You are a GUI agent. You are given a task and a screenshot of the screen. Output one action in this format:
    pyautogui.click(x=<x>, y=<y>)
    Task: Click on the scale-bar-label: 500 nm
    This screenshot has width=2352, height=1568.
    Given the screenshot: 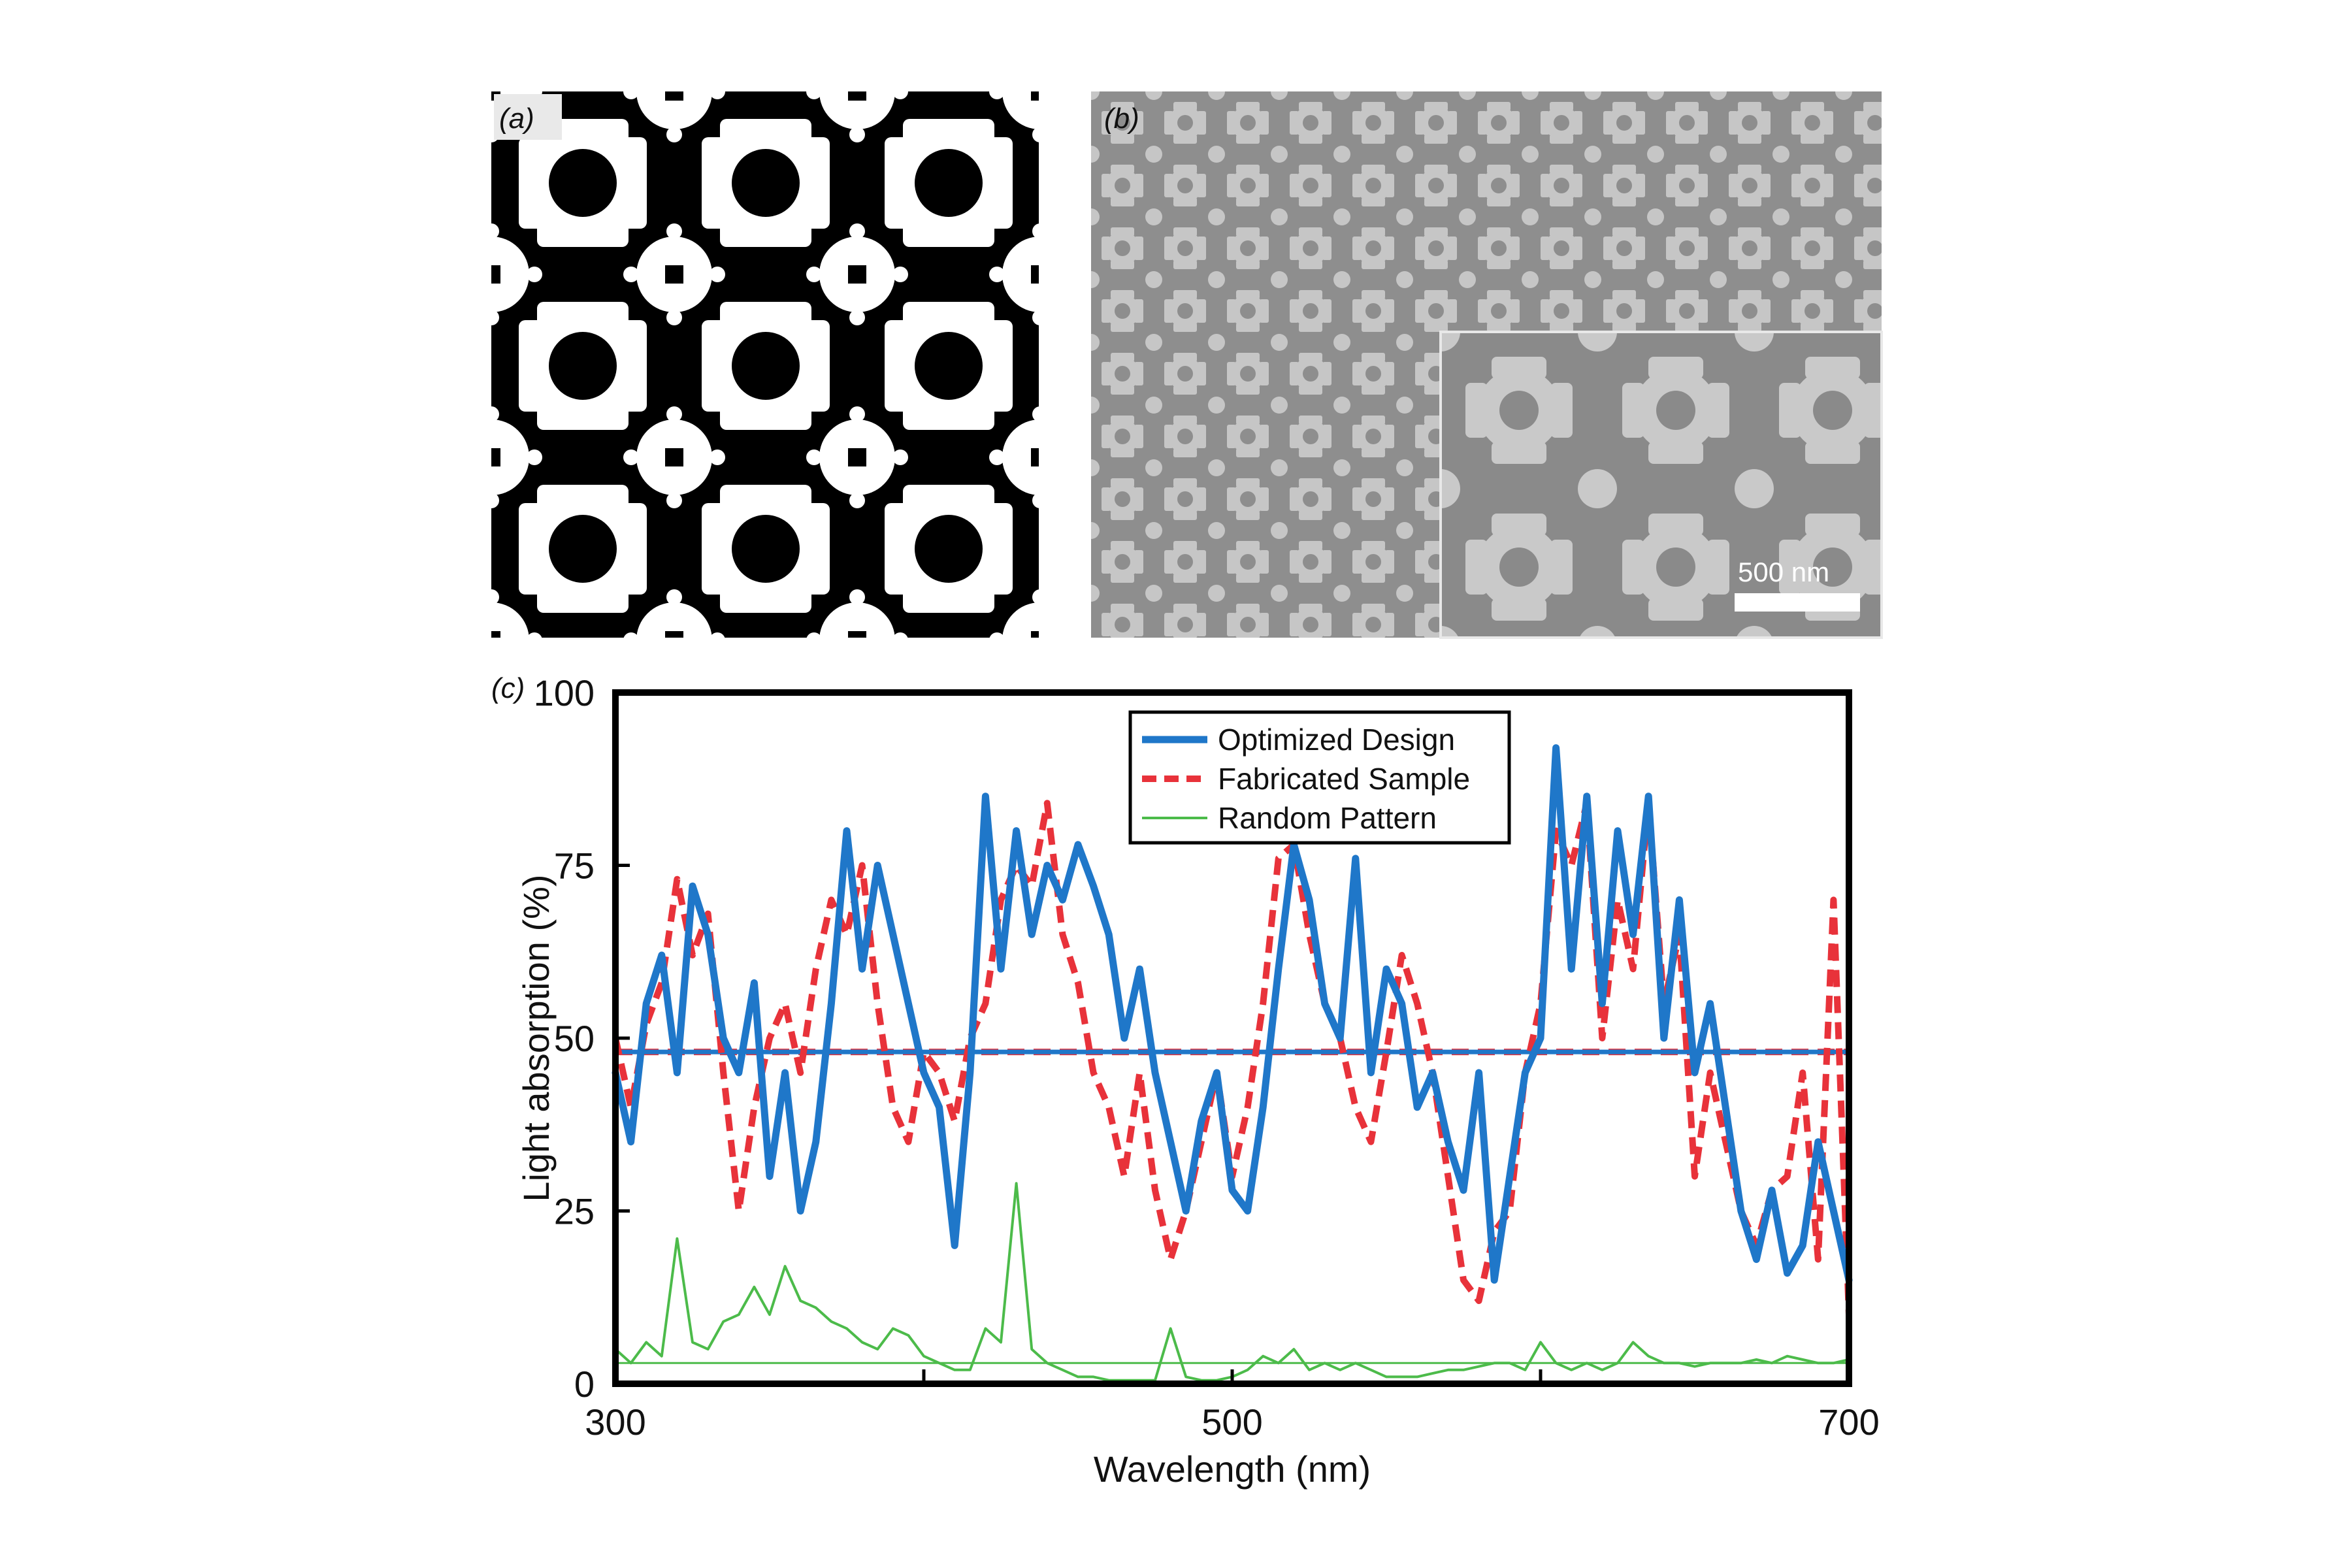 What is the action you would take?
    pyautogui.click(x=1783, y=572)
    